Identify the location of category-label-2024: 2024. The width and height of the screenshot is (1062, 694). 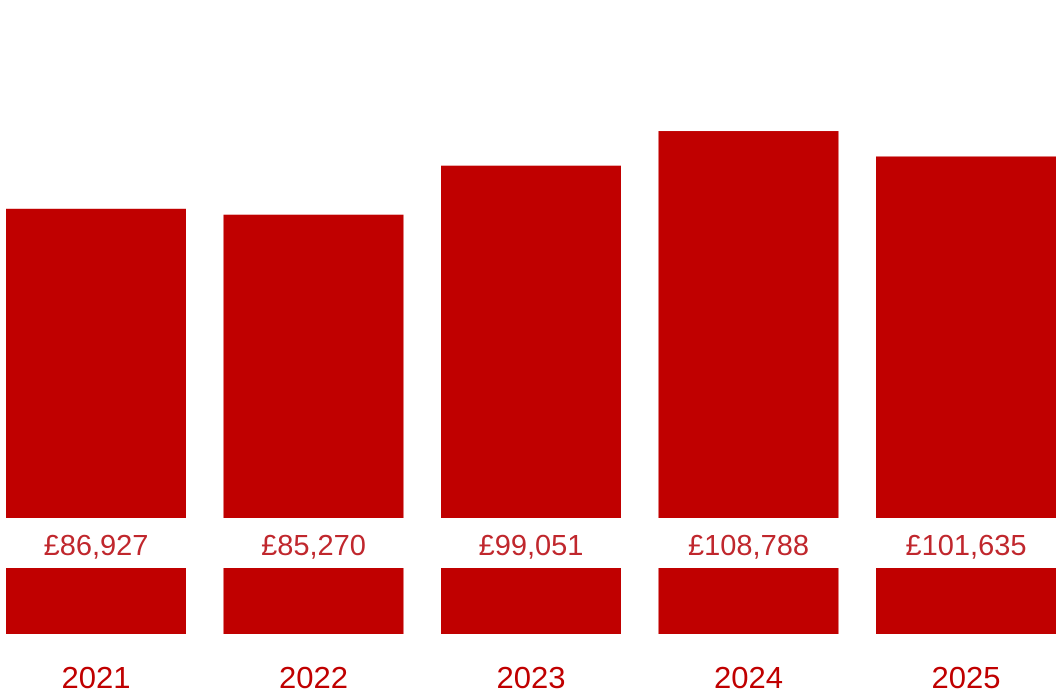
(748, 677).